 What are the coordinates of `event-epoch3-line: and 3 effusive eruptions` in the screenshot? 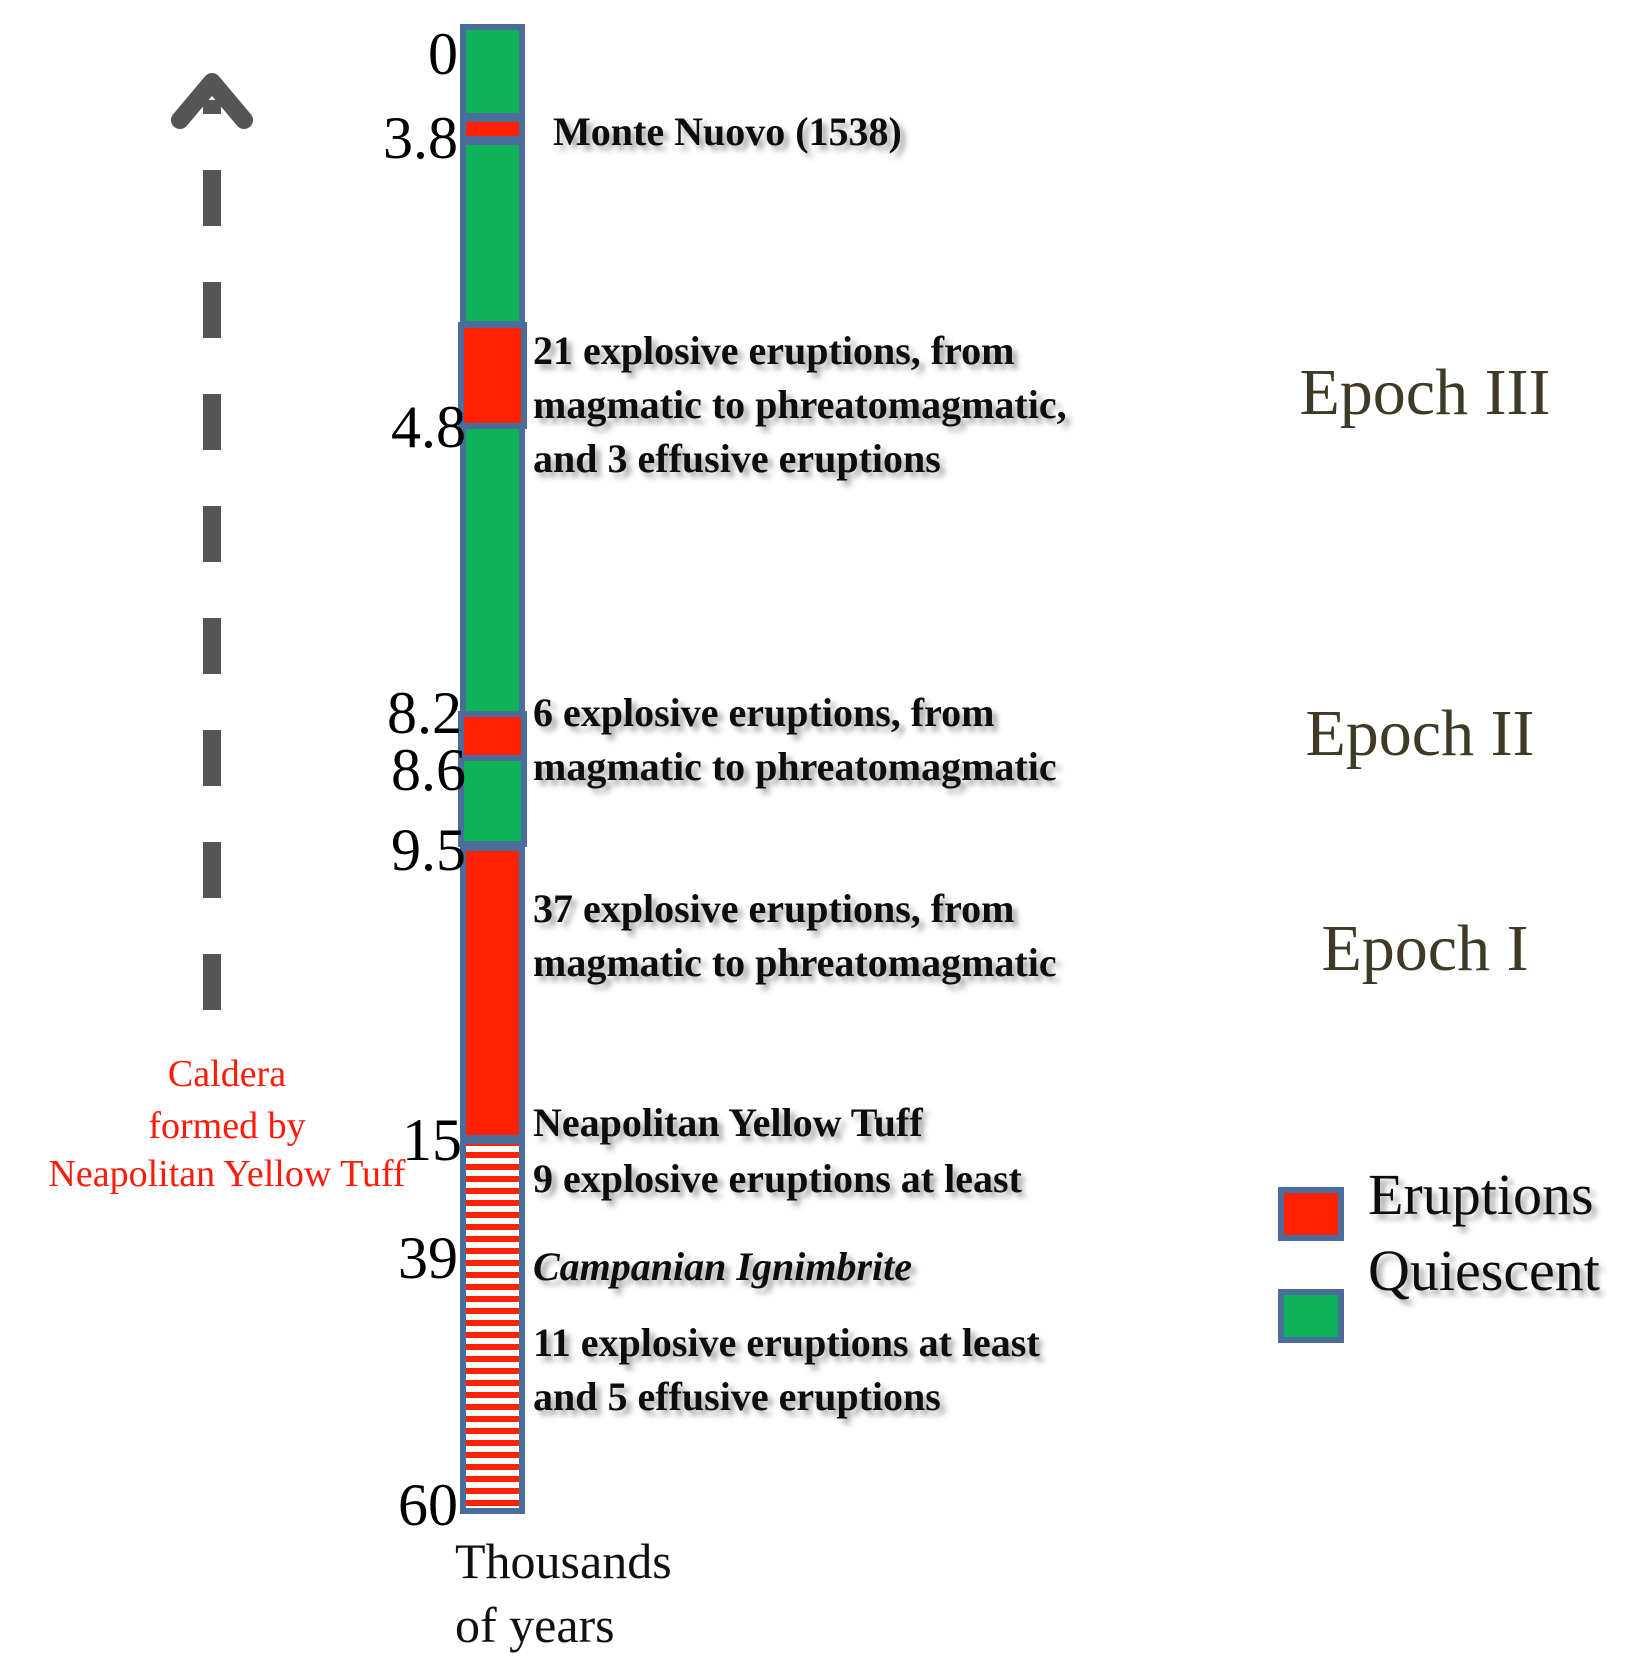 It's located at (737, 458).